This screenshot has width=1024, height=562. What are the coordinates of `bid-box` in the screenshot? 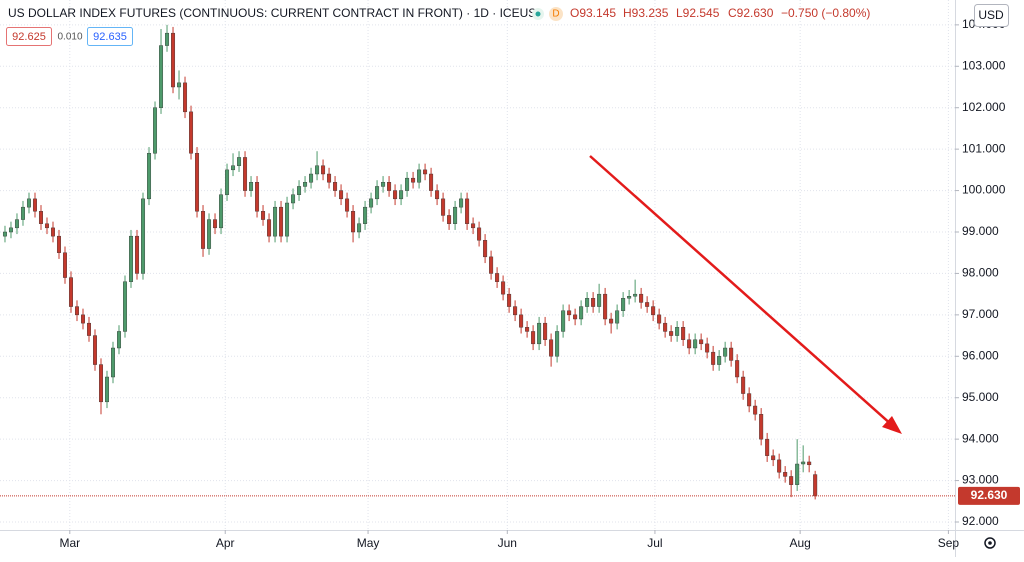 It's located at (29, 36).